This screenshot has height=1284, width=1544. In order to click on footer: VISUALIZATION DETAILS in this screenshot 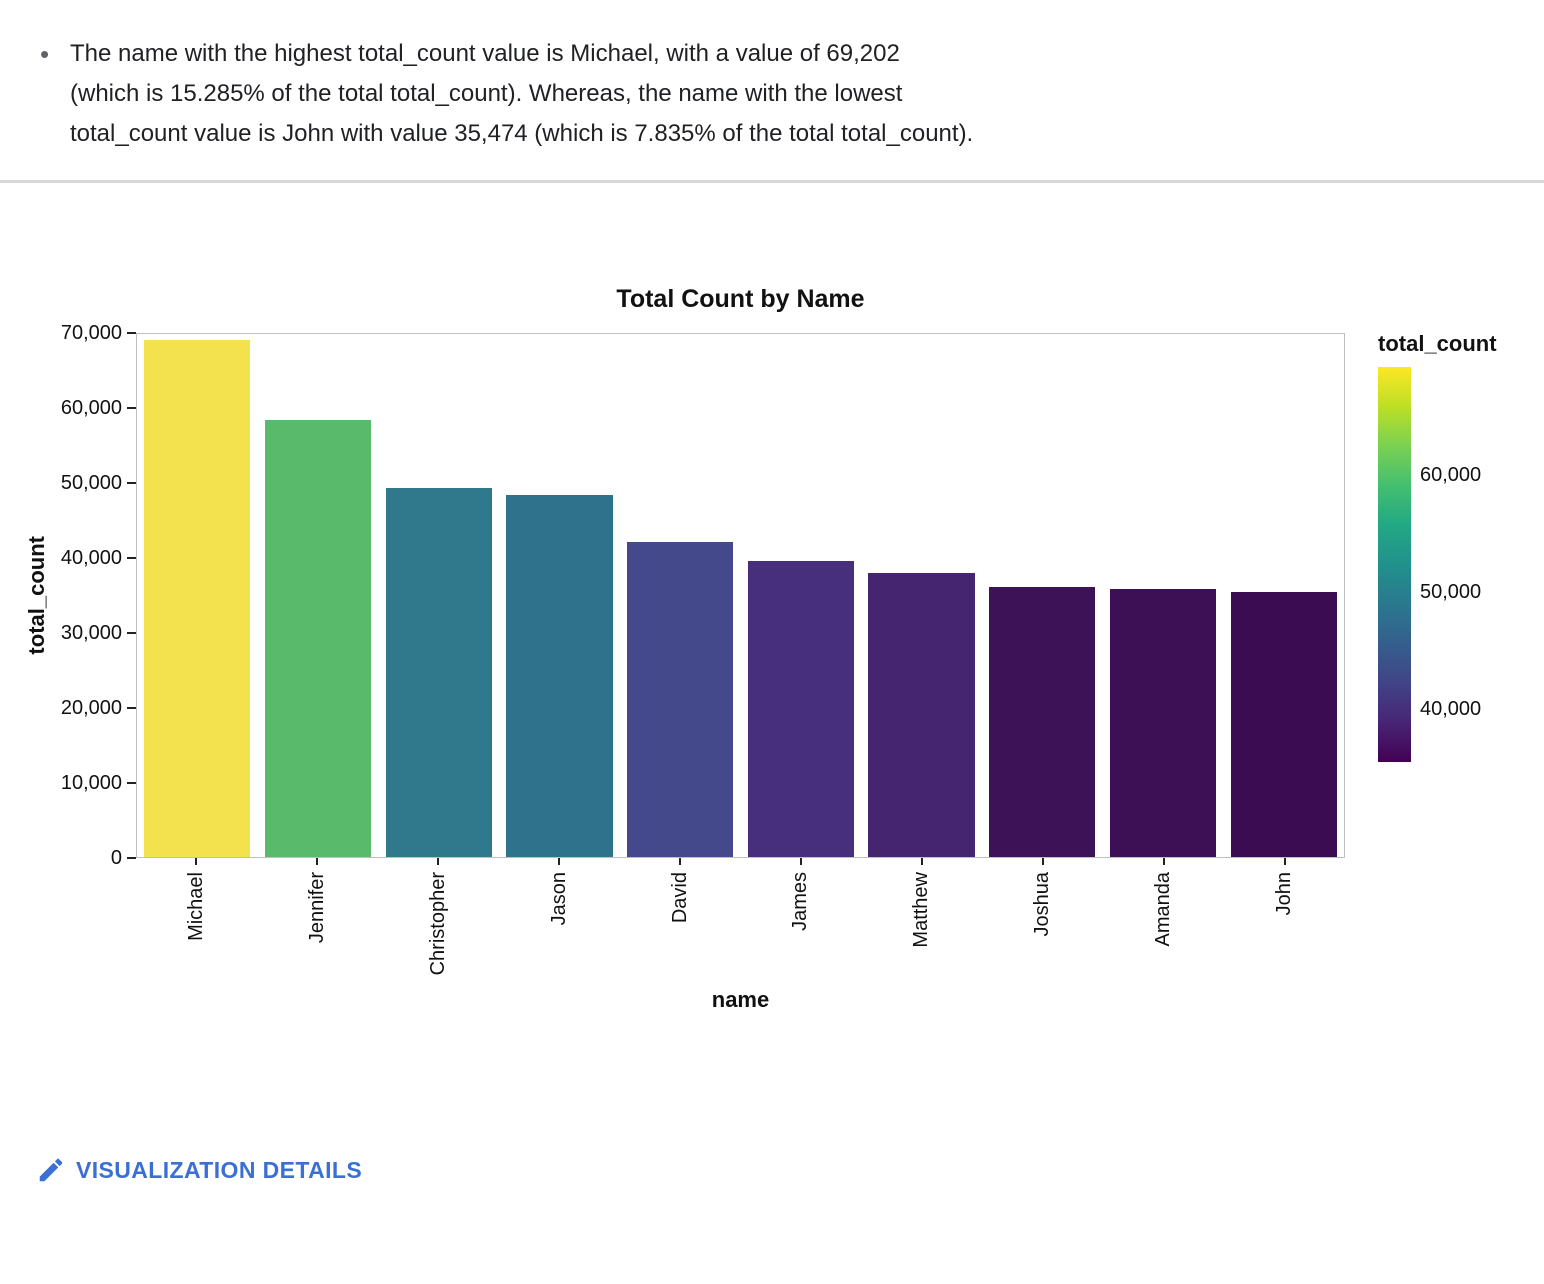, I will do `click(772, 1170)`.